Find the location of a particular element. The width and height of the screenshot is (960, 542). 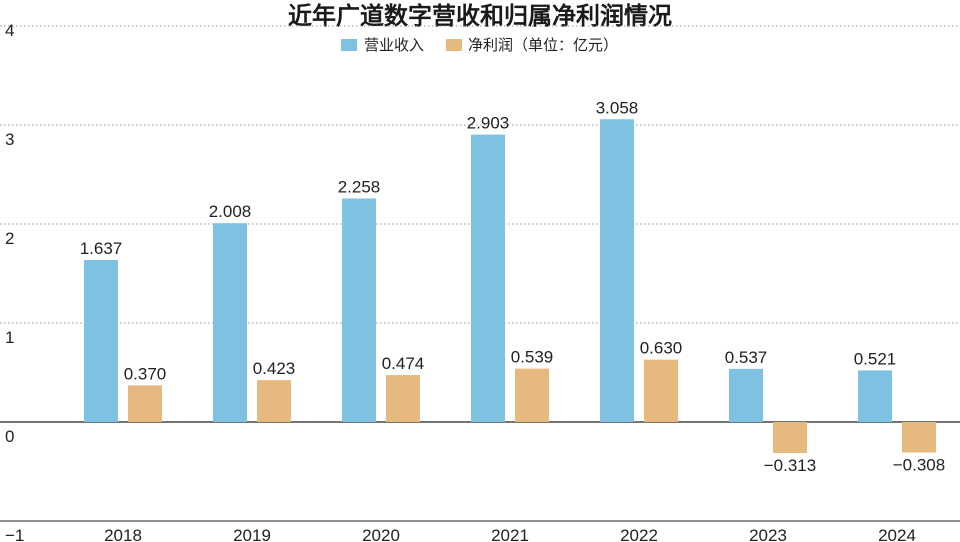

x-tick-label: 2022 is located at coordinates (639, 534).